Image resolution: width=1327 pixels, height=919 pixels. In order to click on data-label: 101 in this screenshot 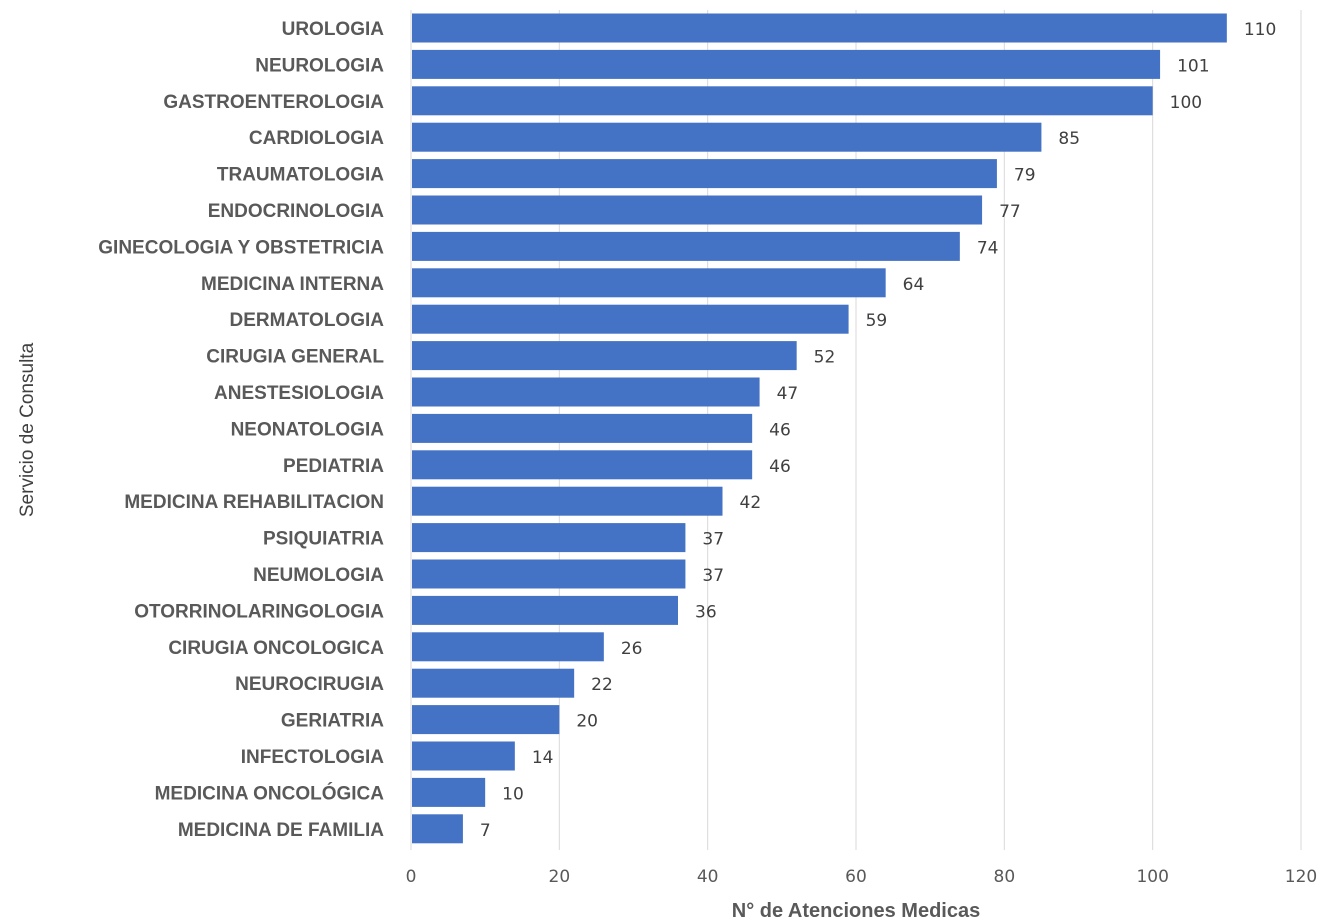, I will do `click(1193, 66)`.